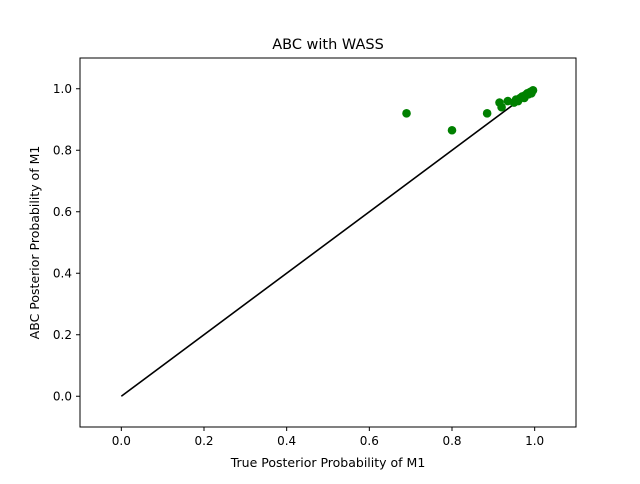  What do you see at coordinates (62, 150) in the screenshot?
I see `y-tick-label: 0.8` at bounding box center [62, 150].